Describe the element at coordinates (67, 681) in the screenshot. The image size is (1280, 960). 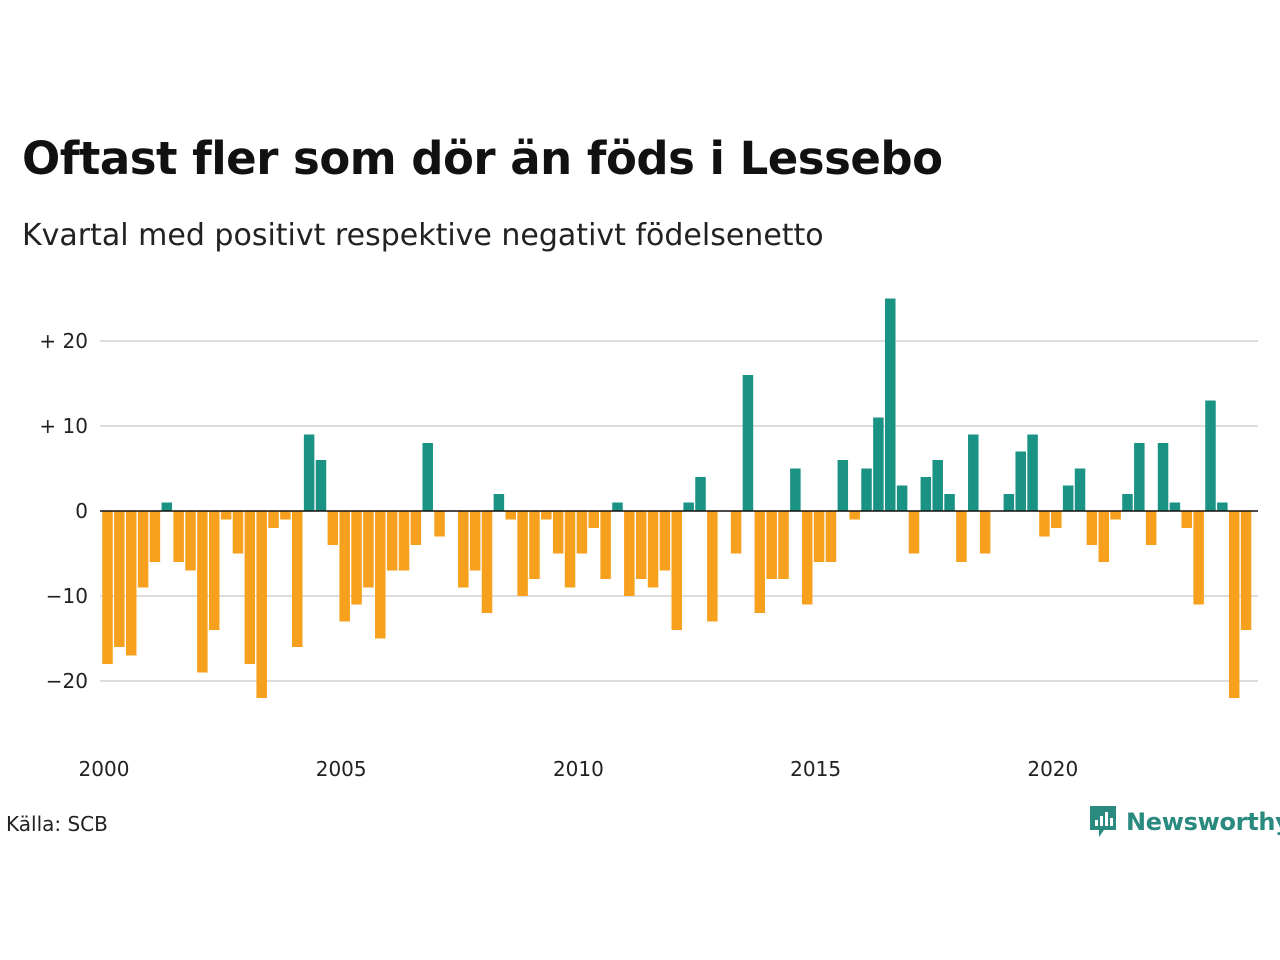
I see `y-tick-label: −20` at that location.